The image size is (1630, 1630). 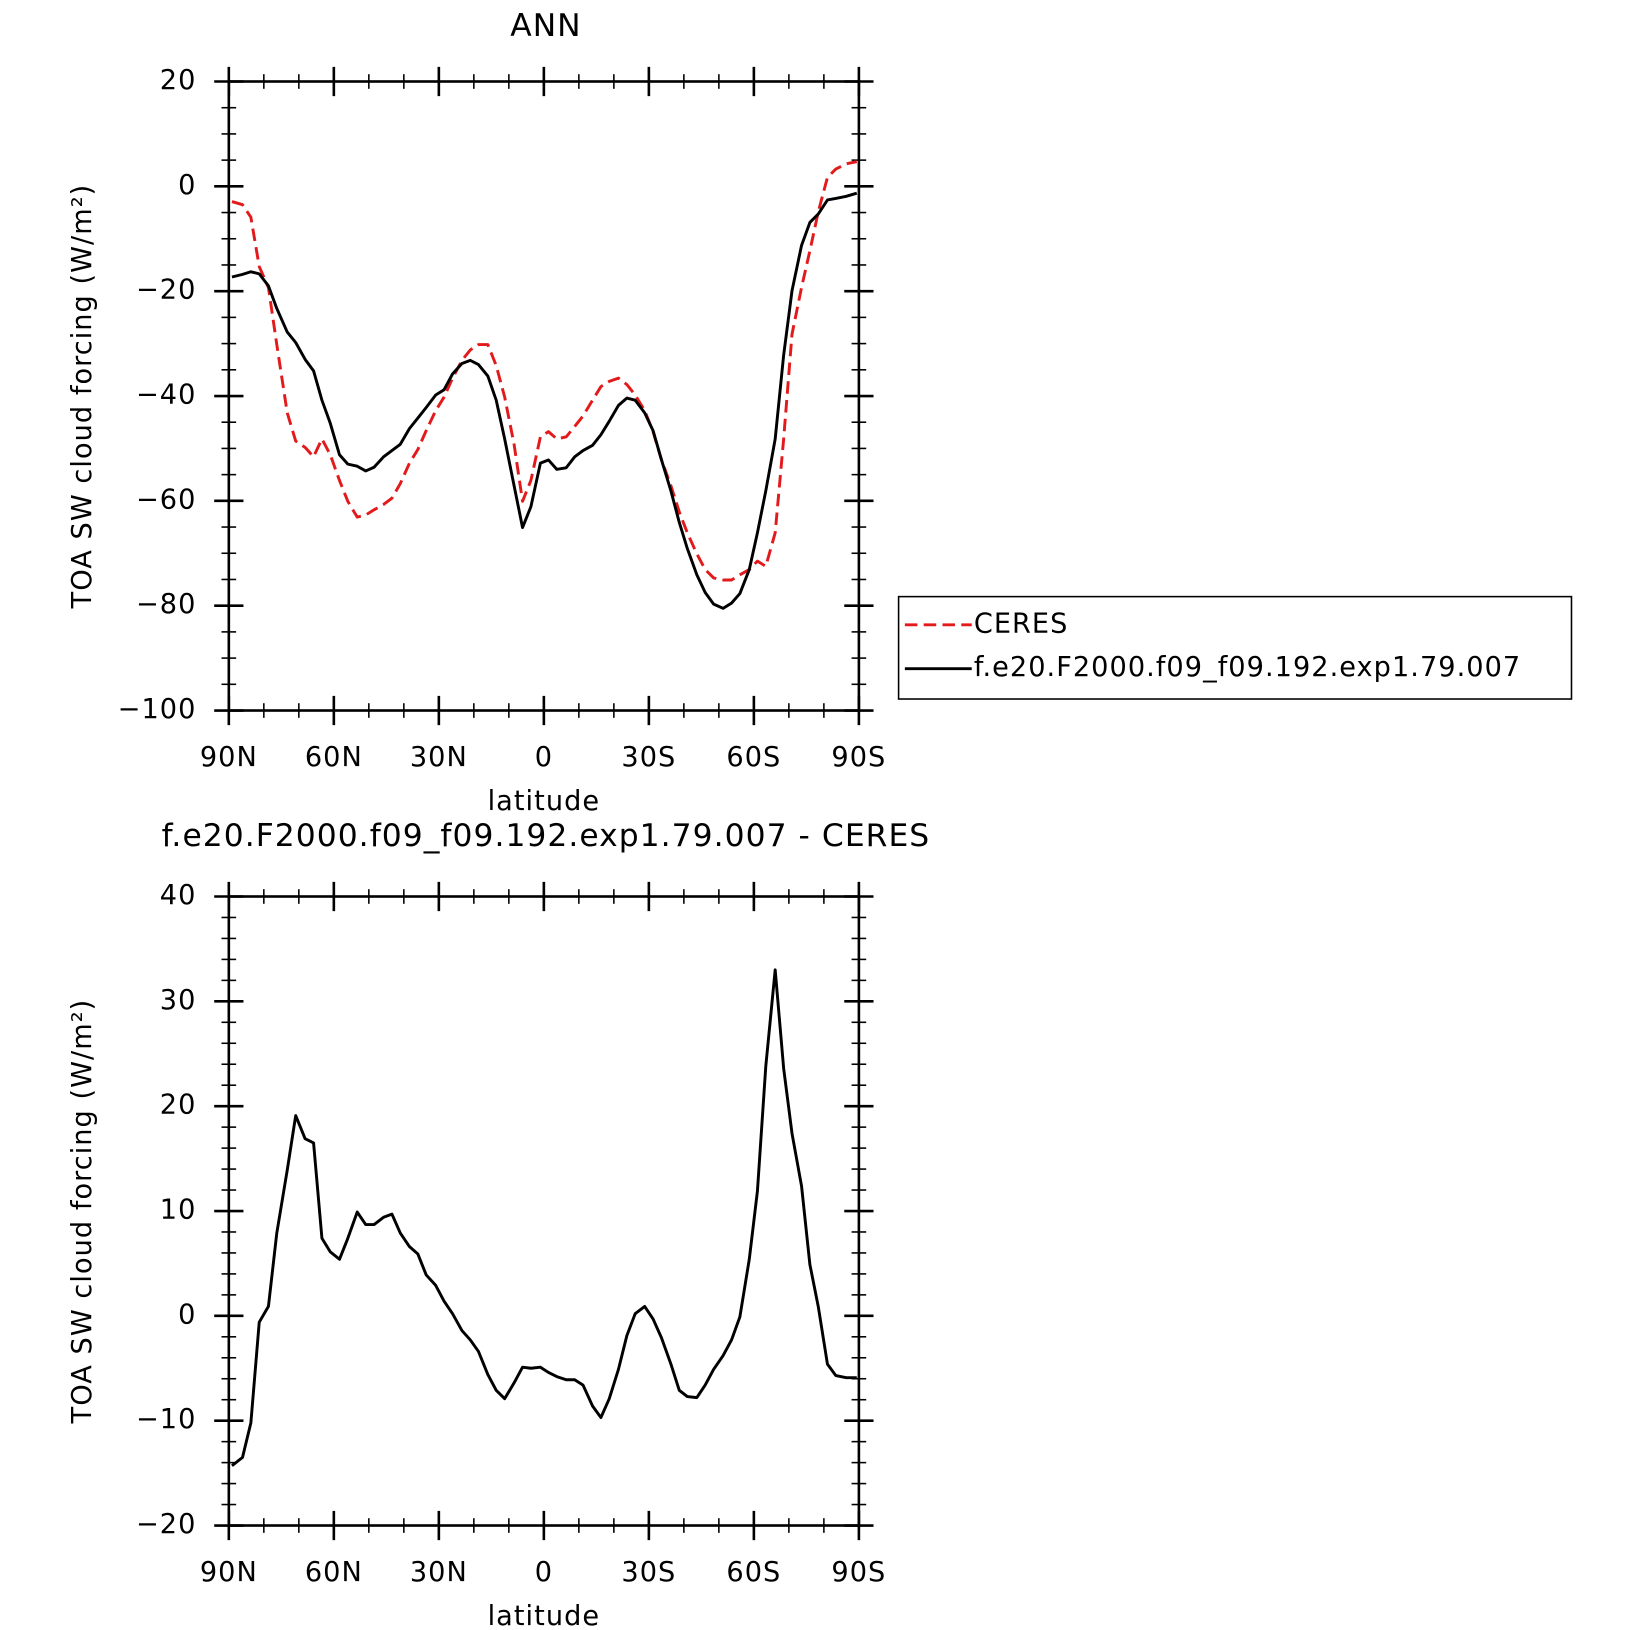 What do you see at coordinates (1247, 667) in the screenshot?
I see `legend-label: f.e20.F2000.f09_f09.192.exp1.79.007` at bounding box center [1247, 667].